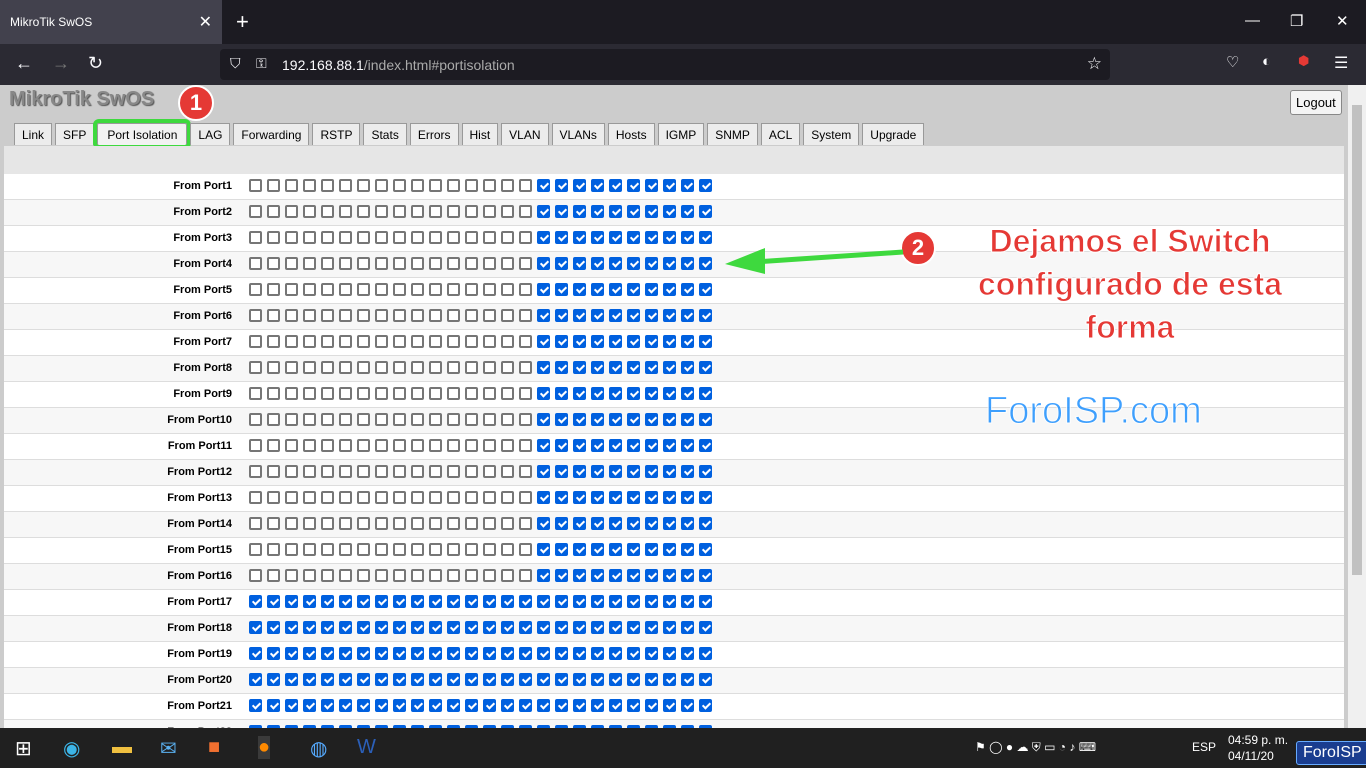 The width and height of the screenshot is (1366, 768). What do you see at coordinates (399, 575) in the screenshot?
I see `to-port-9-checkbox` at bounding box center [399, 575].